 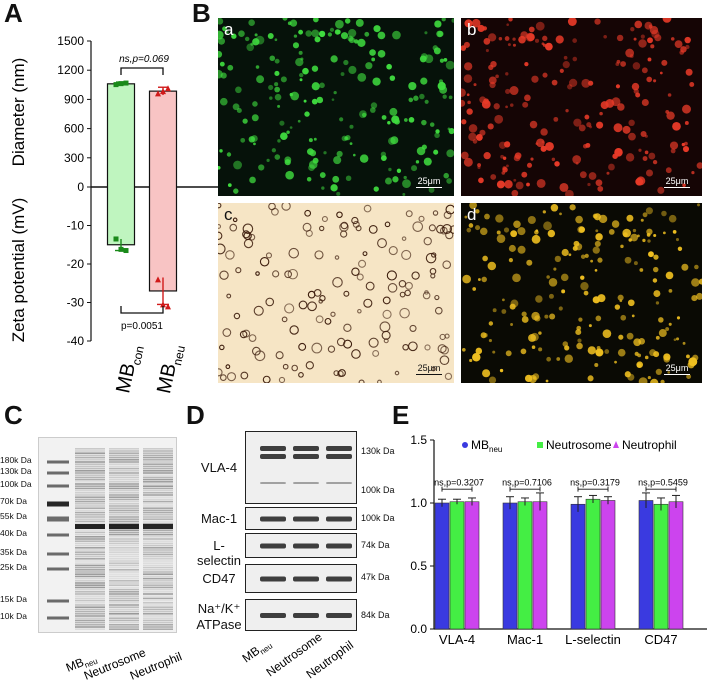 I want to click on chart-a-tick-label: -40, so click(x=76, y=341).